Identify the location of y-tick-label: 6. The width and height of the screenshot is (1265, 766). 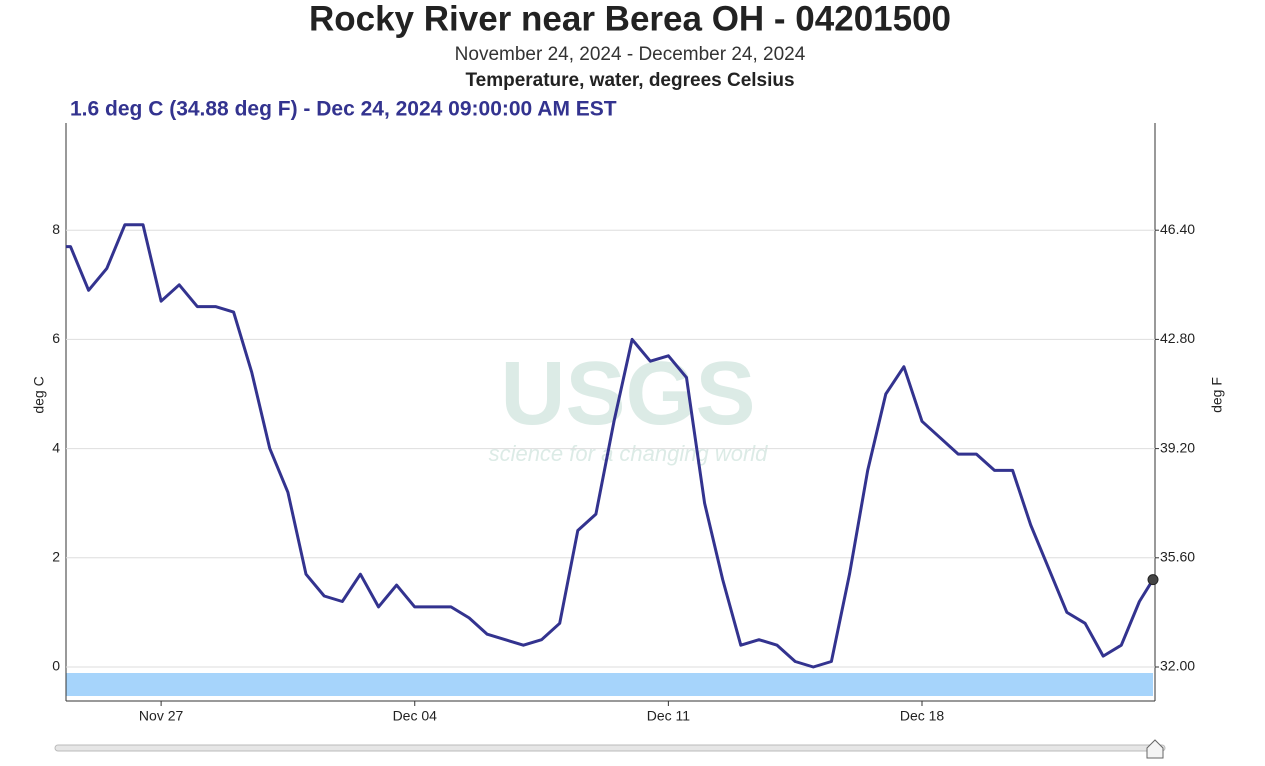
(56, 338).